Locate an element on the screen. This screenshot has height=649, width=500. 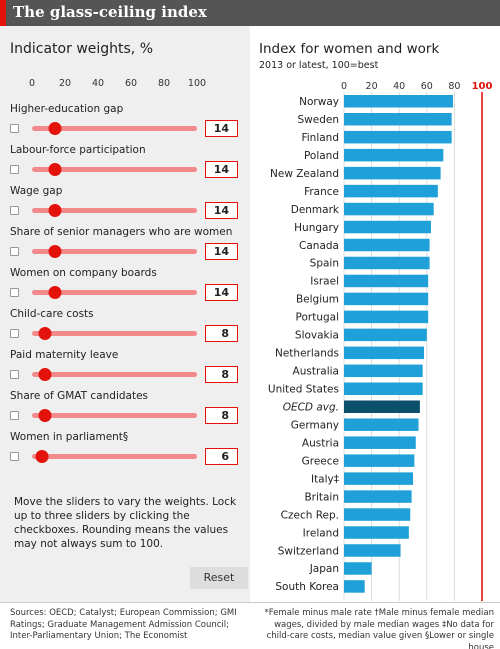
category-label: France is located at coordinates (321, 192).